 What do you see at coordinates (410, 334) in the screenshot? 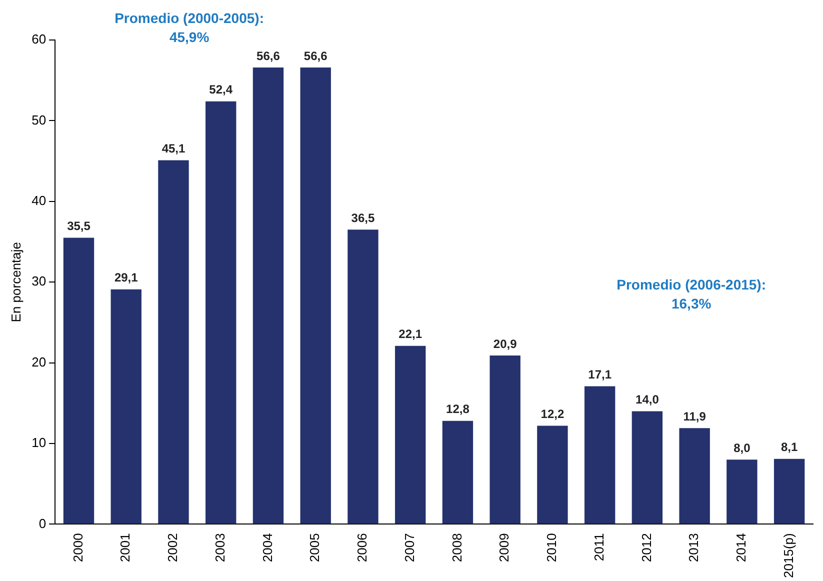
I see `data-label: 22,1` at bounding box center [410, 334].